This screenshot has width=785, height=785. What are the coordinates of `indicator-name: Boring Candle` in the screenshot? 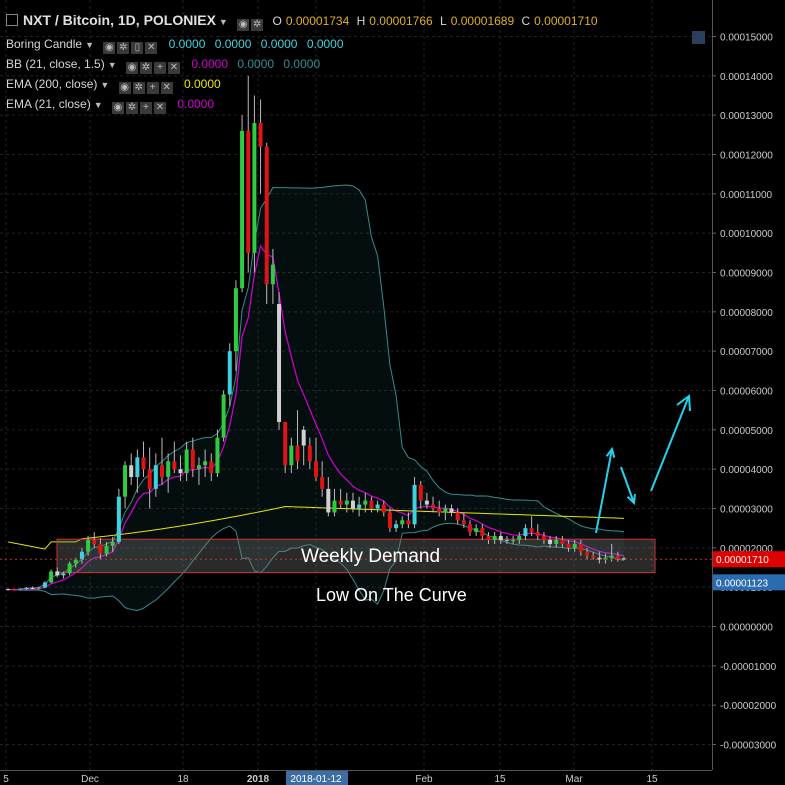 It's located at (44, 44).